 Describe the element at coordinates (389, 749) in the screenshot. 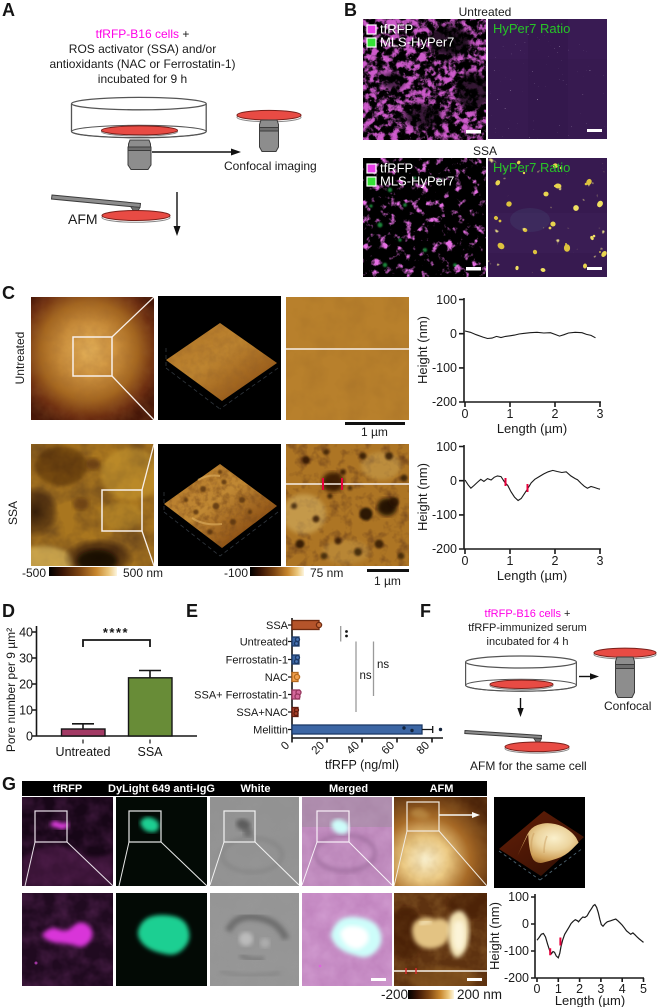

I see `svg-text: 60` at that location.